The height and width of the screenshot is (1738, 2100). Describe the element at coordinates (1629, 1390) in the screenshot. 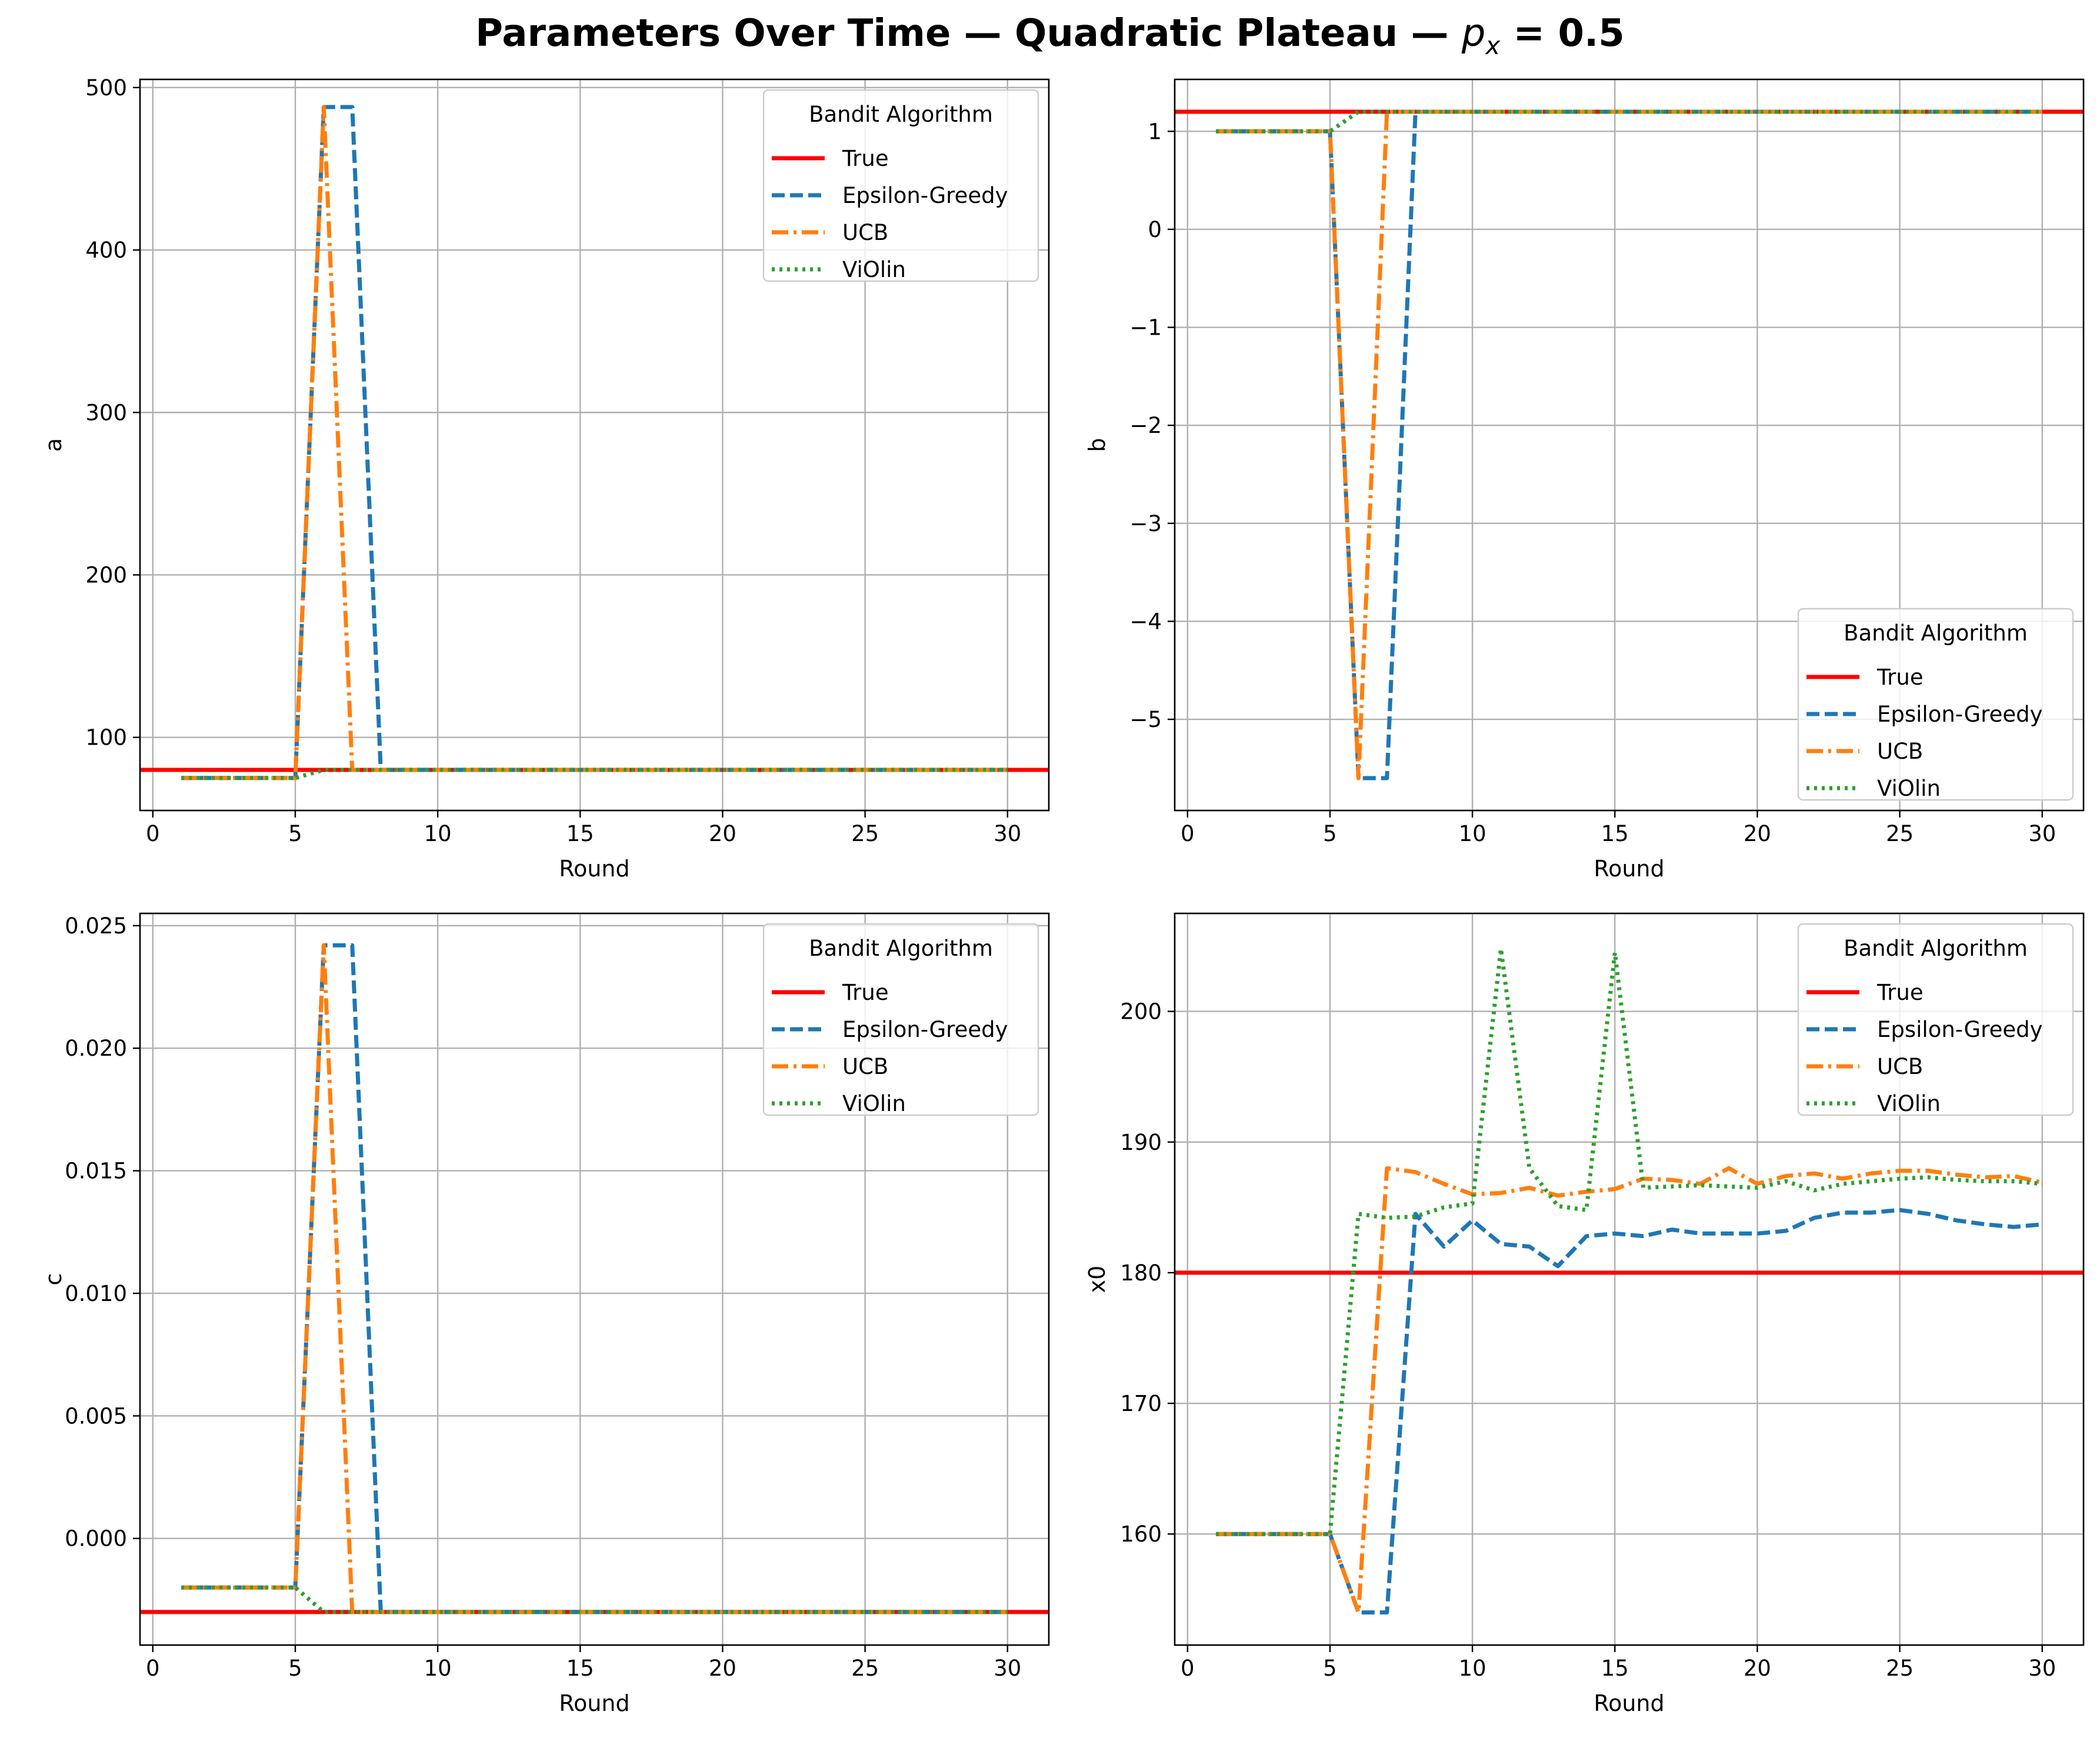

I see `series-line-ucb` at that location.